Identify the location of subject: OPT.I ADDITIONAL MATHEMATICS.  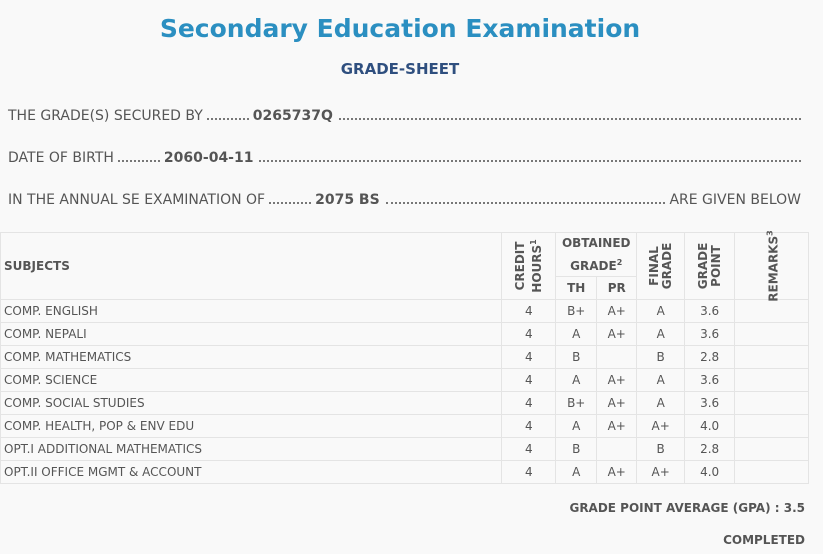
(251, 449).